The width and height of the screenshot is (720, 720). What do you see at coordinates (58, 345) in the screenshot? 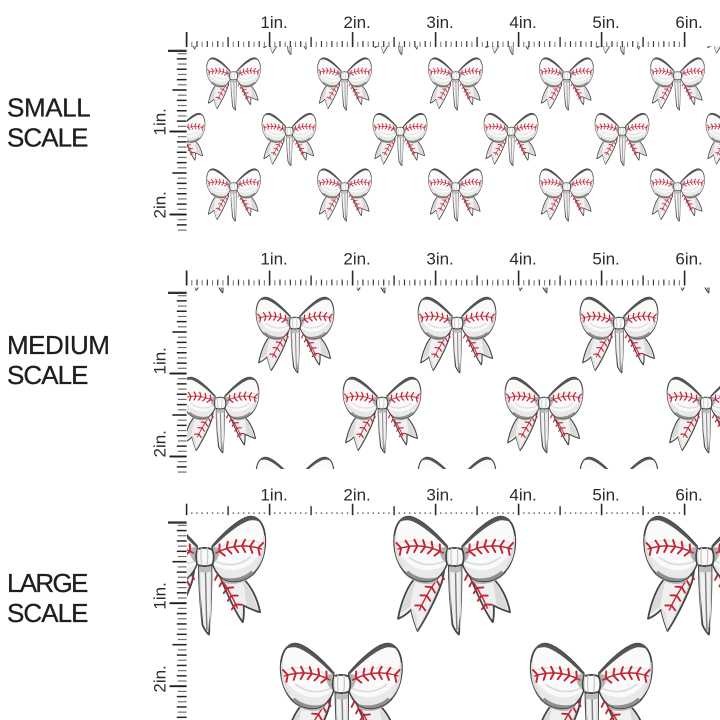
I see `svg-text: MEDIUM` at bounding box center [58, 345].